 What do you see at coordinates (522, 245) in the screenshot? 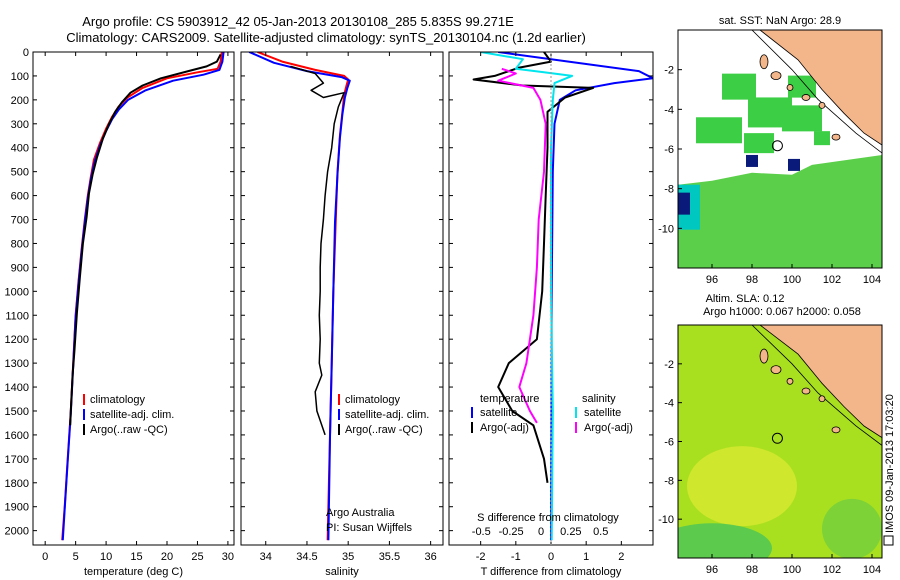
I see `difference-series-s-argo-adj-` at bounding box center [522, 245].